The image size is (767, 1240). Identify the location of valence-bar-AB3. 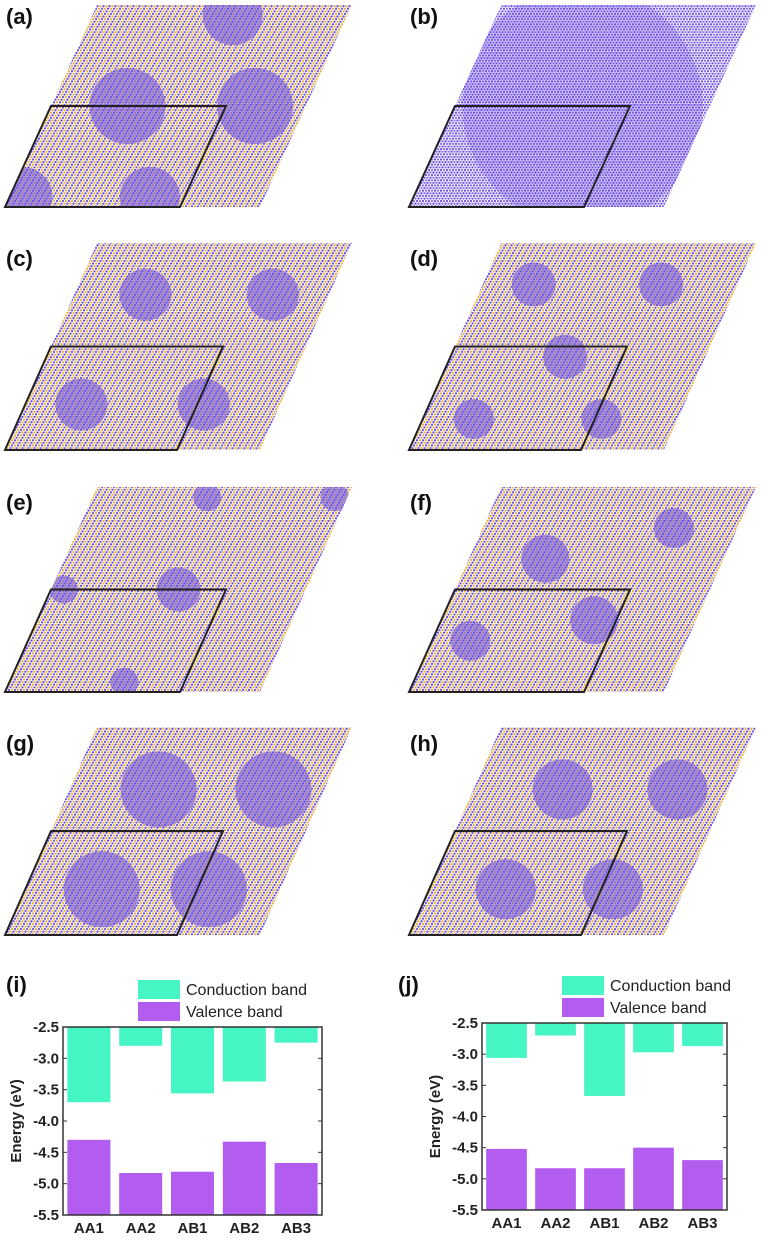
(296, 1188).